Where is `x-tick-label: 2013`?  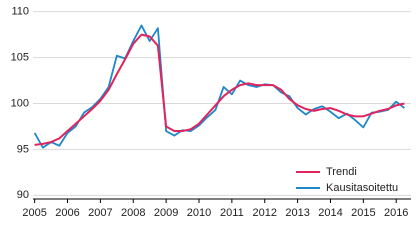
x-tick-label: 2013 is located at coordinates (297, 213).